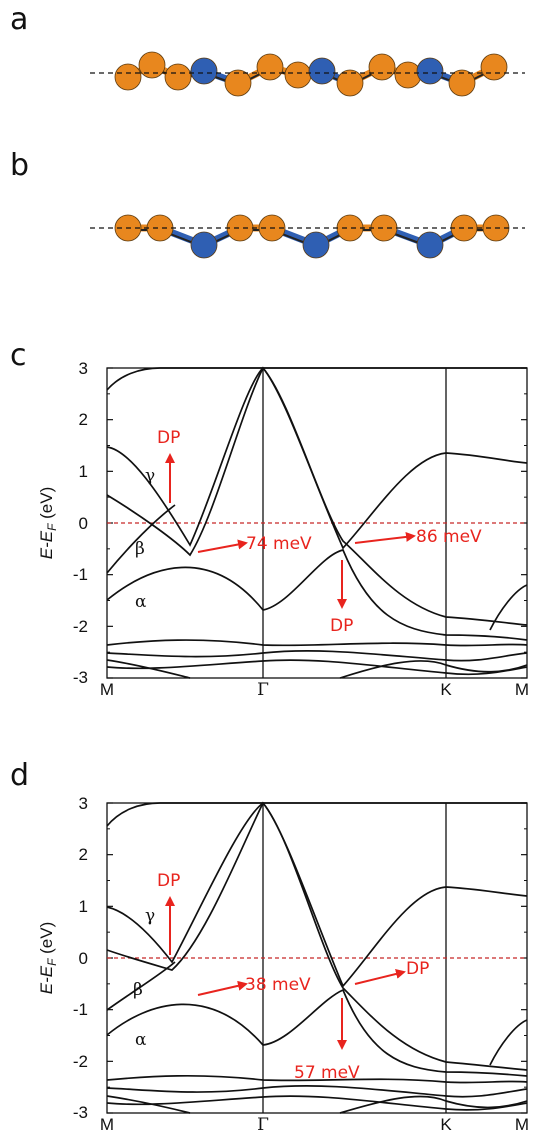 This screenshot has height=1138, width=533. I want to click on annotation-c-dp-up: DP, so click(168, 438).